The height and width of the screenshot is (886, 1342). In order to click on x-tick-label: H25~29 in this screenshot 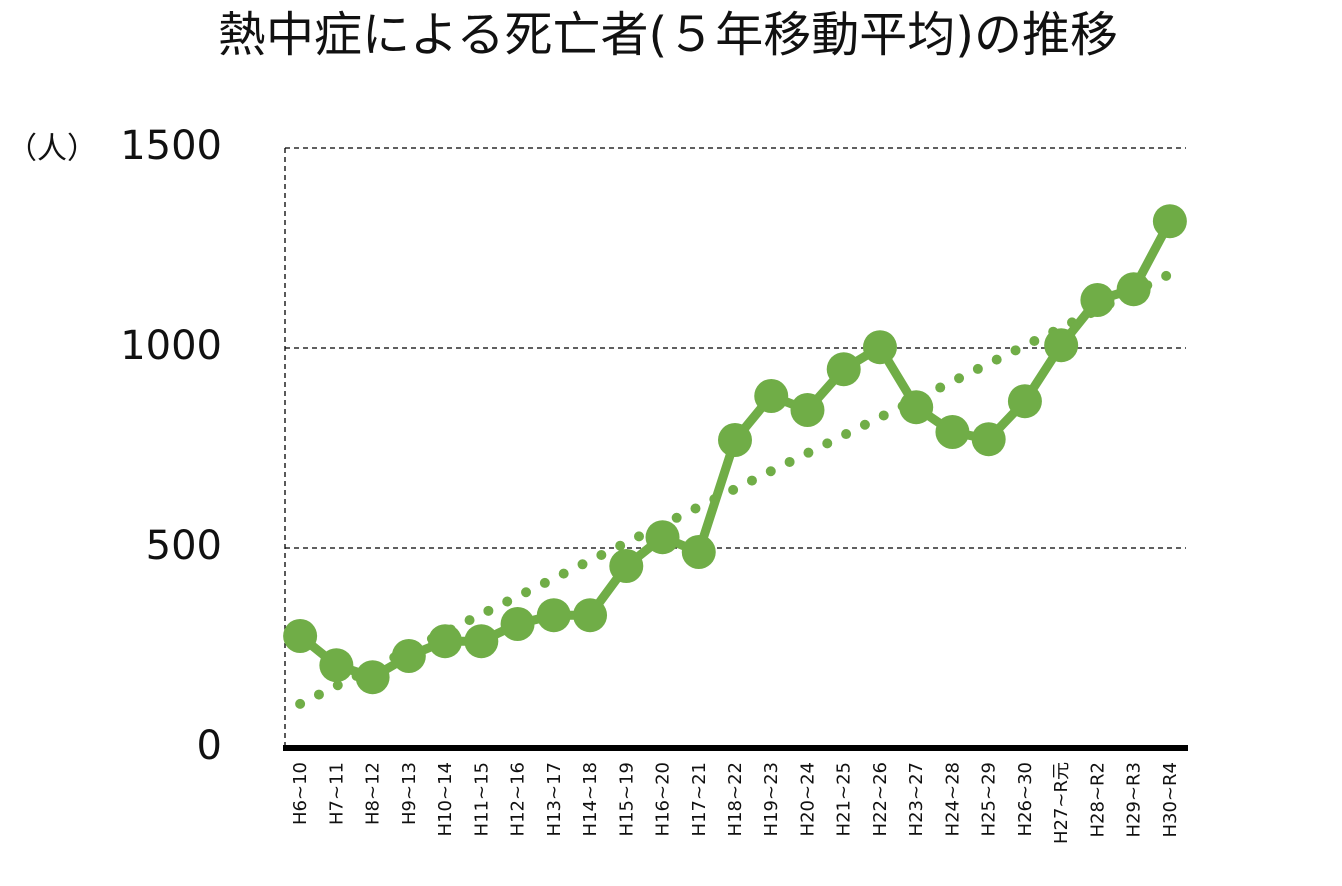, I will do `click(989, 799)`.